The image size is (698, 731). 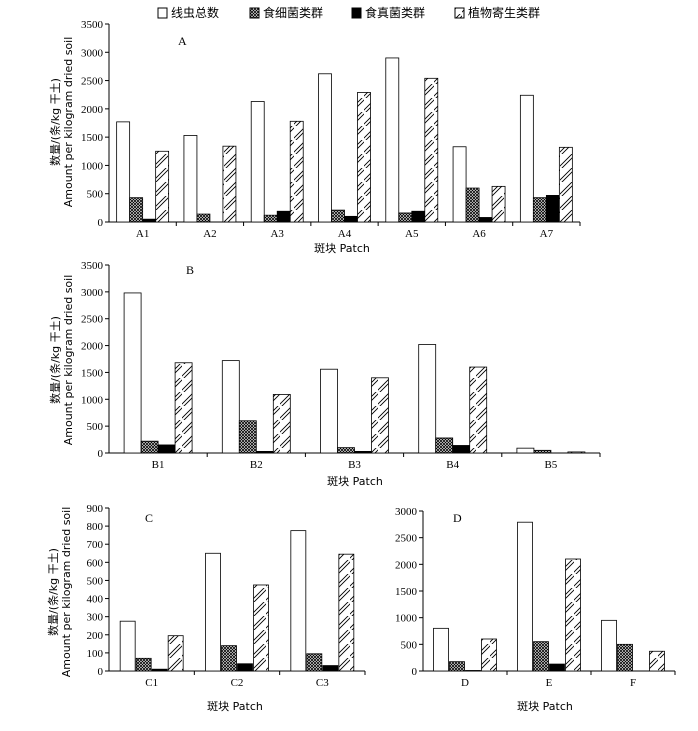 What do you see at coordinates (151, 683) in the screenshot?
I see `panel-c-x-tick-label: C1` at bounding box center [151, 683].